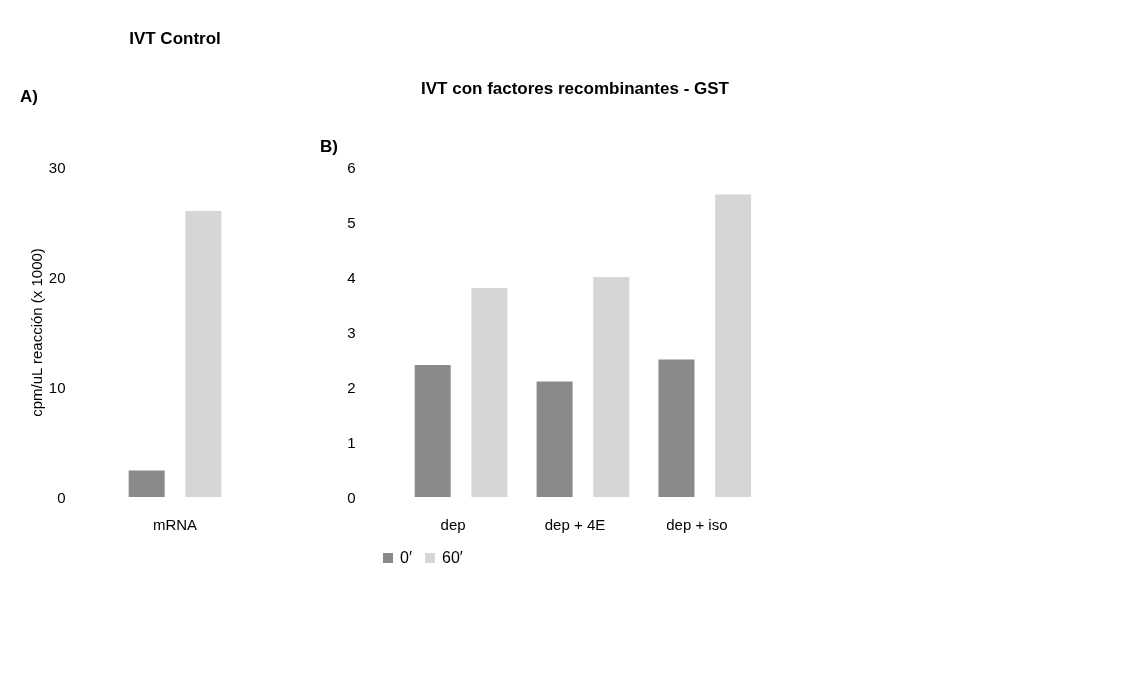  I want to click on y-tick-label: 4, so click(351, 277).